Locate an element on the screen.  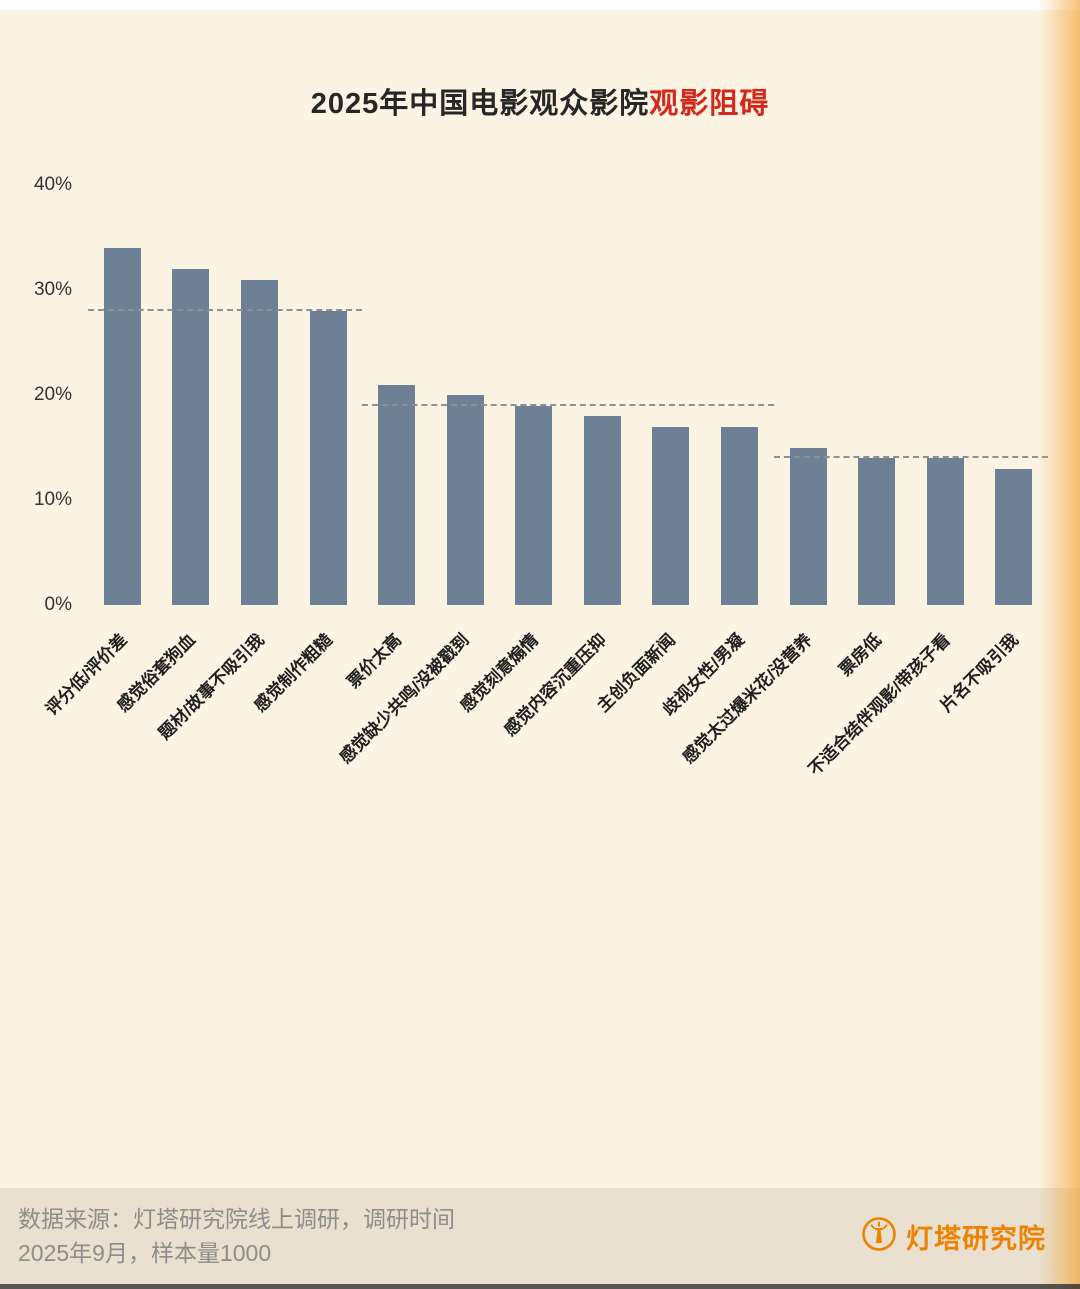
x-label-slot: 感觉缺少共鸣/没被戳到 is located at coordinates (418, 732).